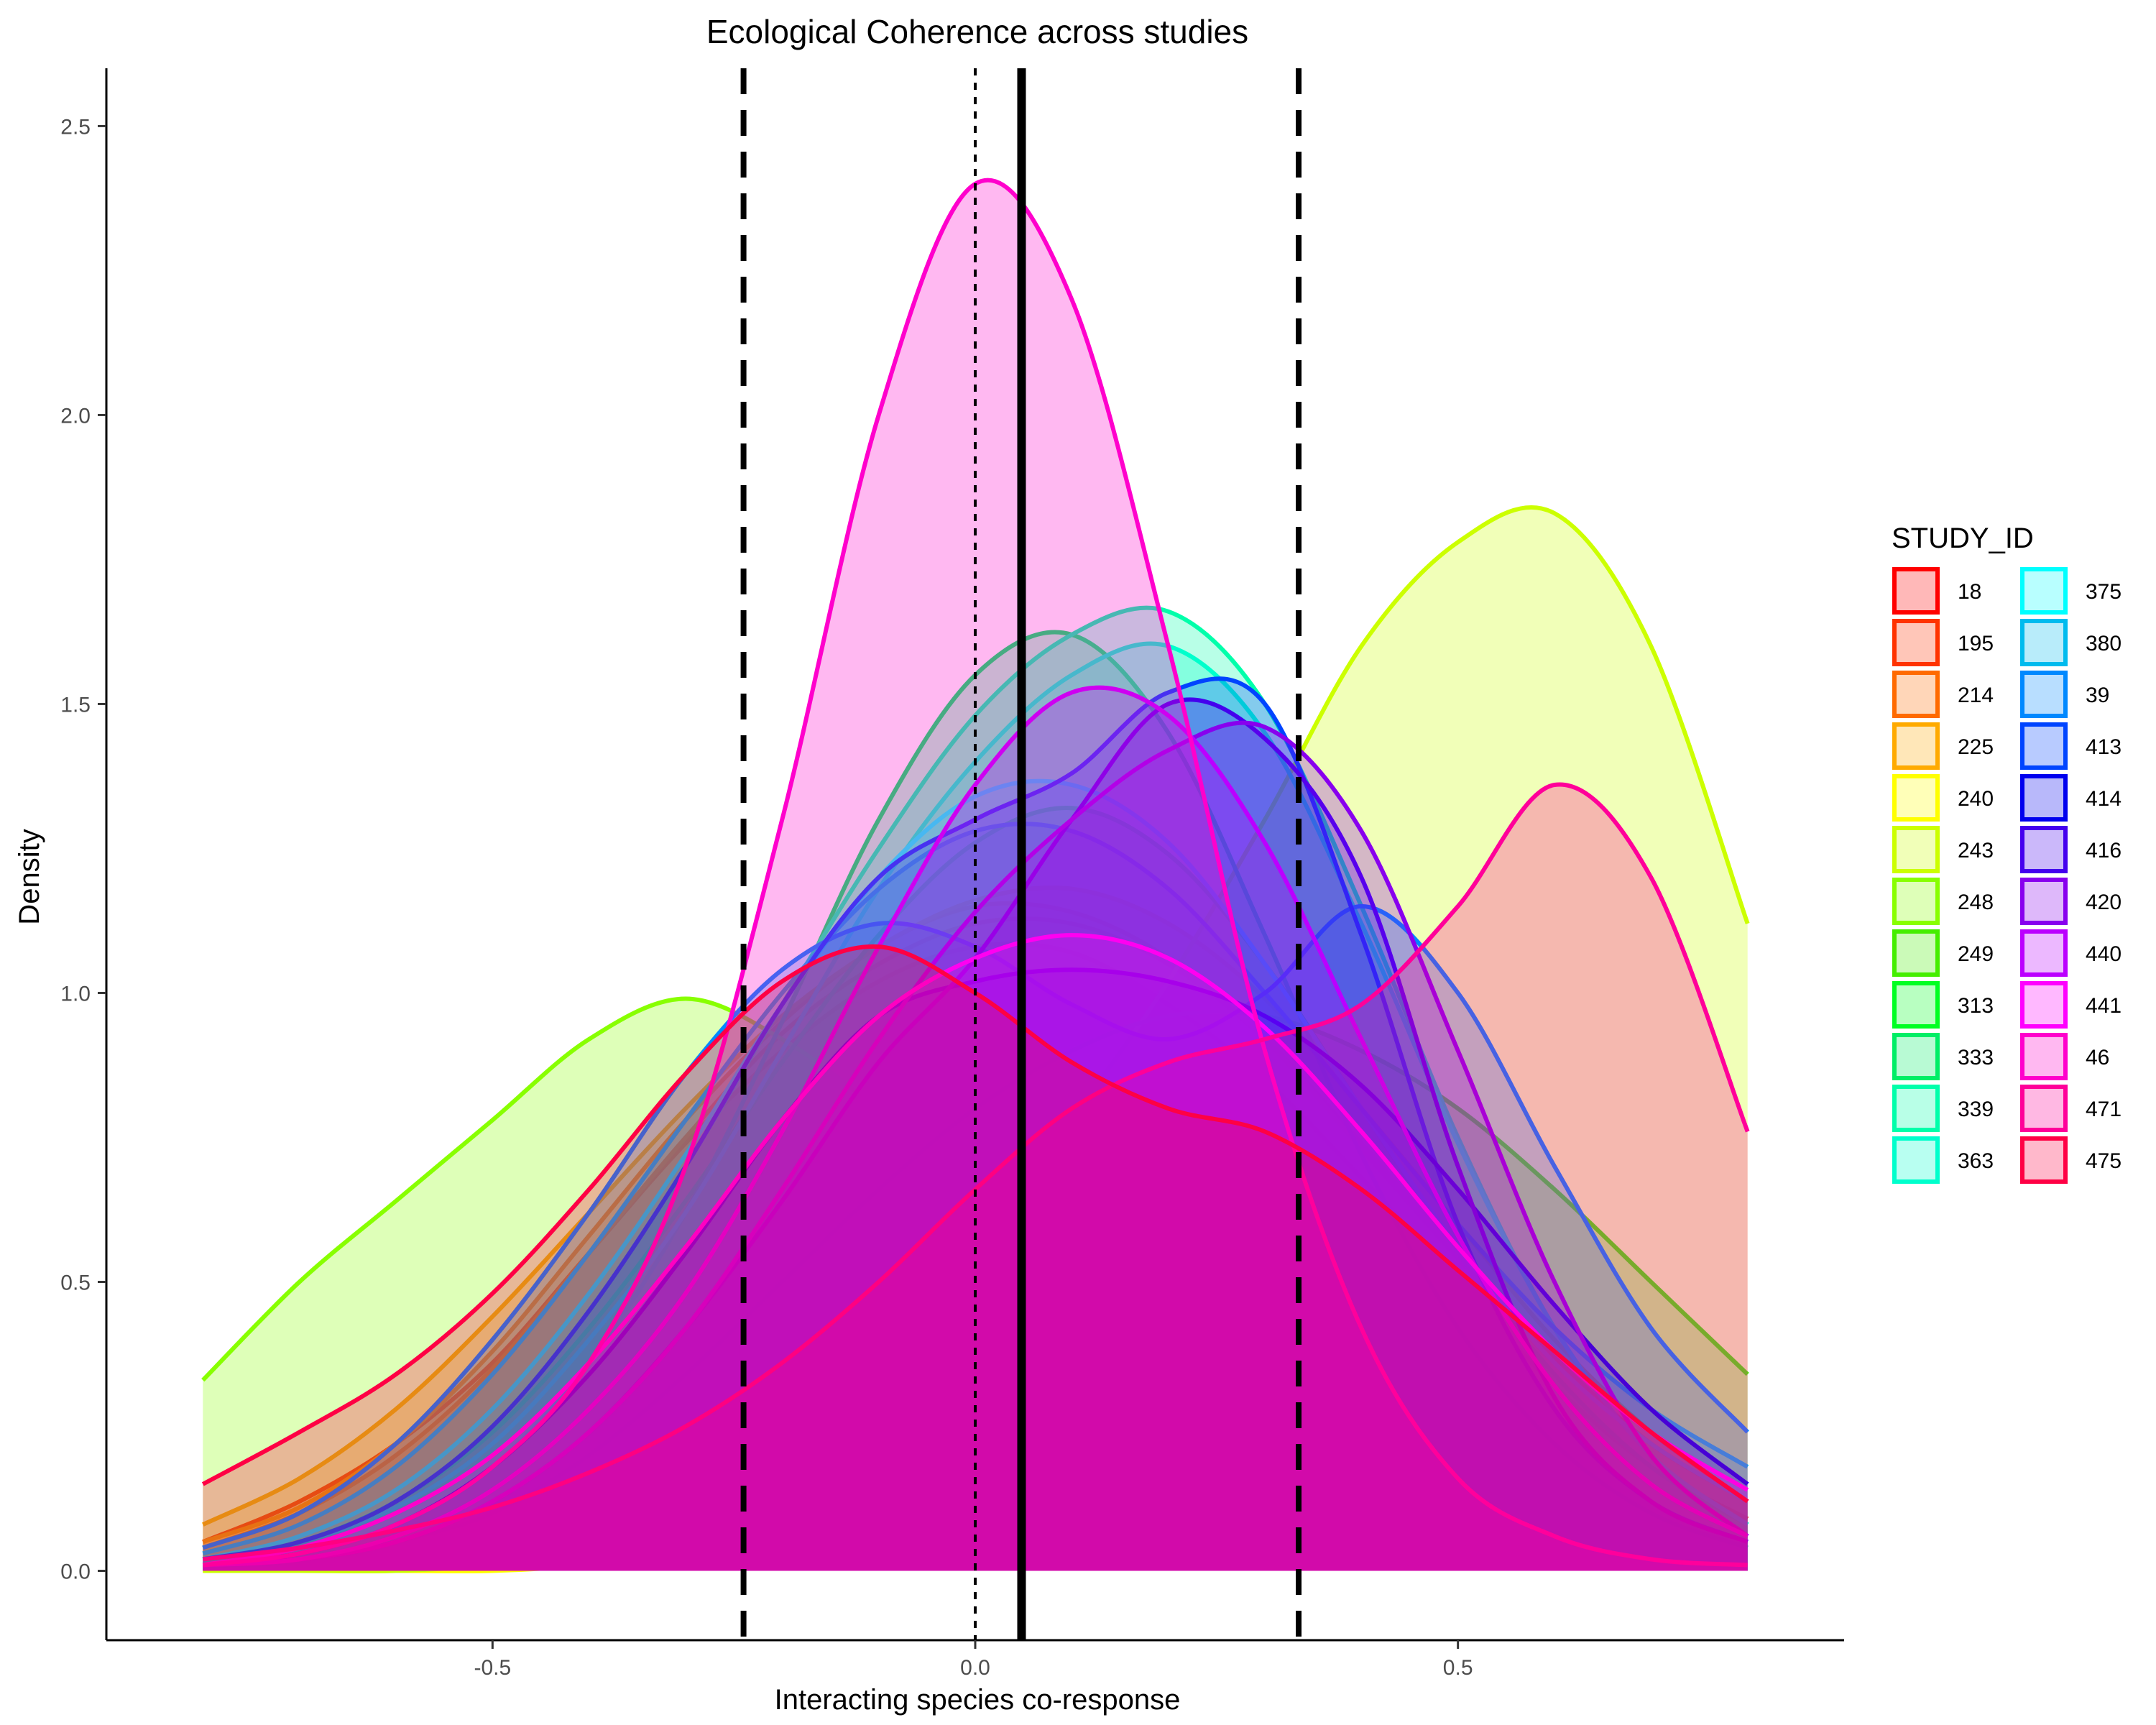 The image size is (2156, 1725). I want to click on legend-item-46: 46, so click(2064, 1056).